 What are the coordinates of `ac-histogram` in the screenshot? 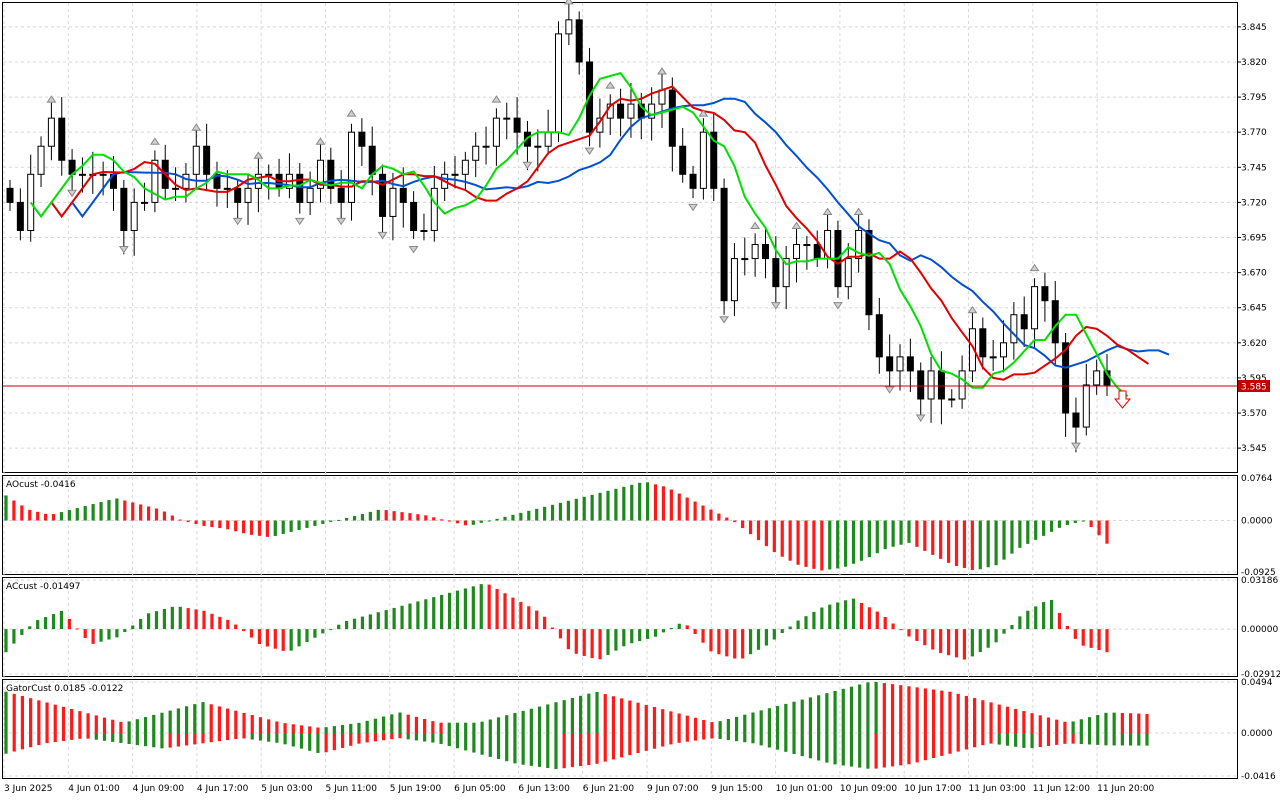 It's located at (556, 622).